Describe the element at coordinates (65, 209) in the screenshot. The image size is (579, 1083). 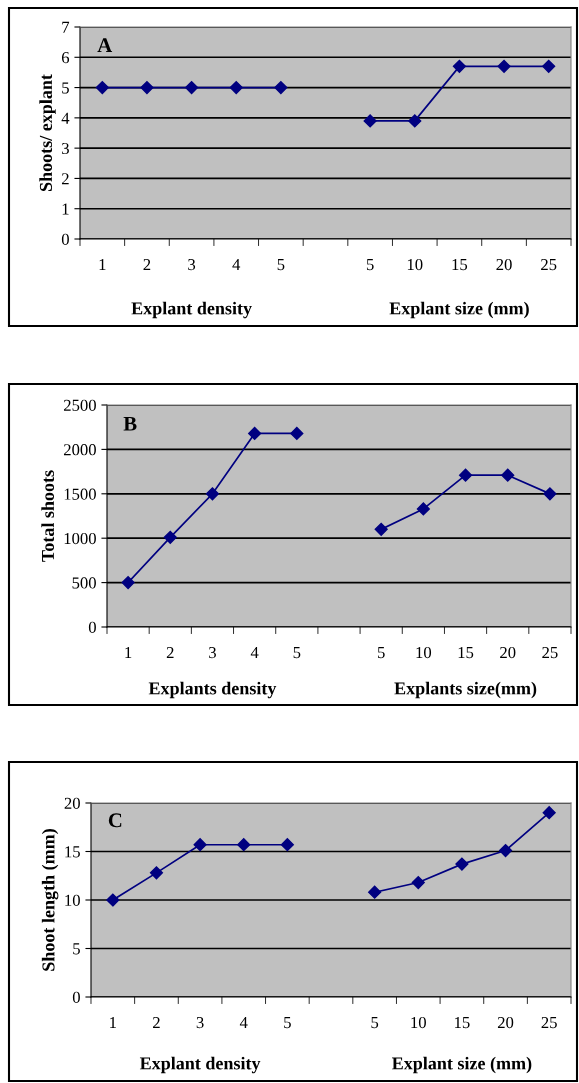
I see `y-tick-label: 1` at that location.